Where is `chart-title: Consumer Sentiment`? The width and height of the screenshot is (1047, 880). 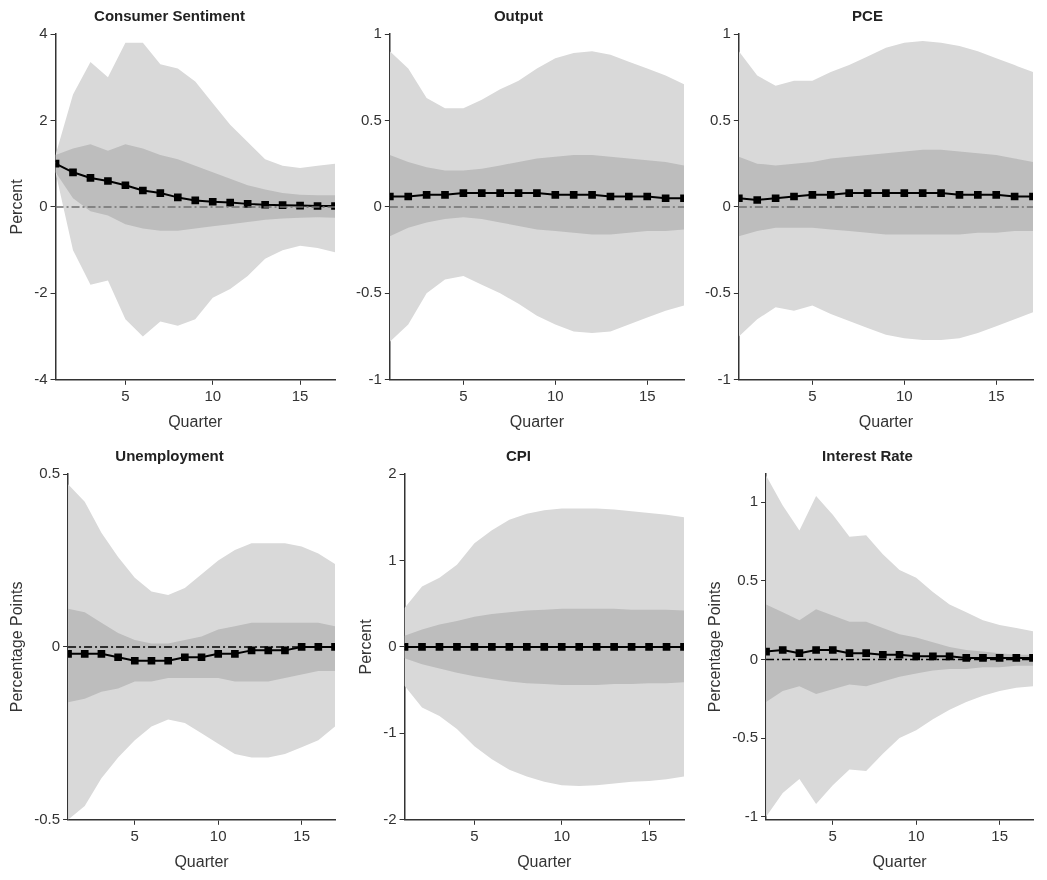
chart-title: Consumer Sentiment is located at coordinates (169, 16).